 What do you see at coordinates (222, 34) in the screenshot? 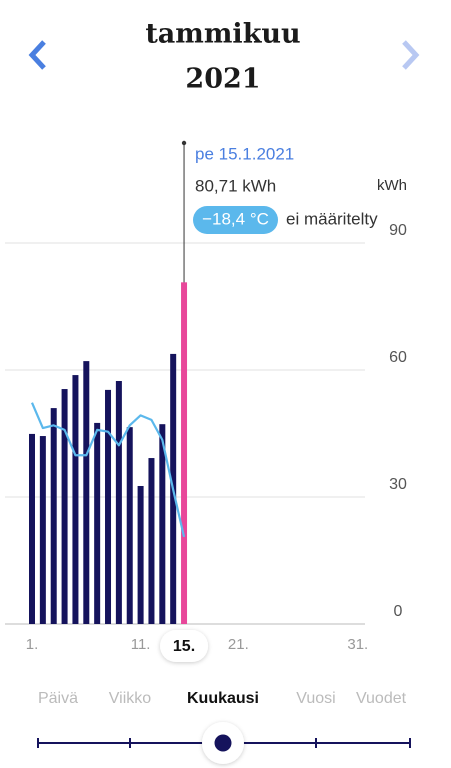
I see `month-title: tammikuu` at bounding box center [222, 34].